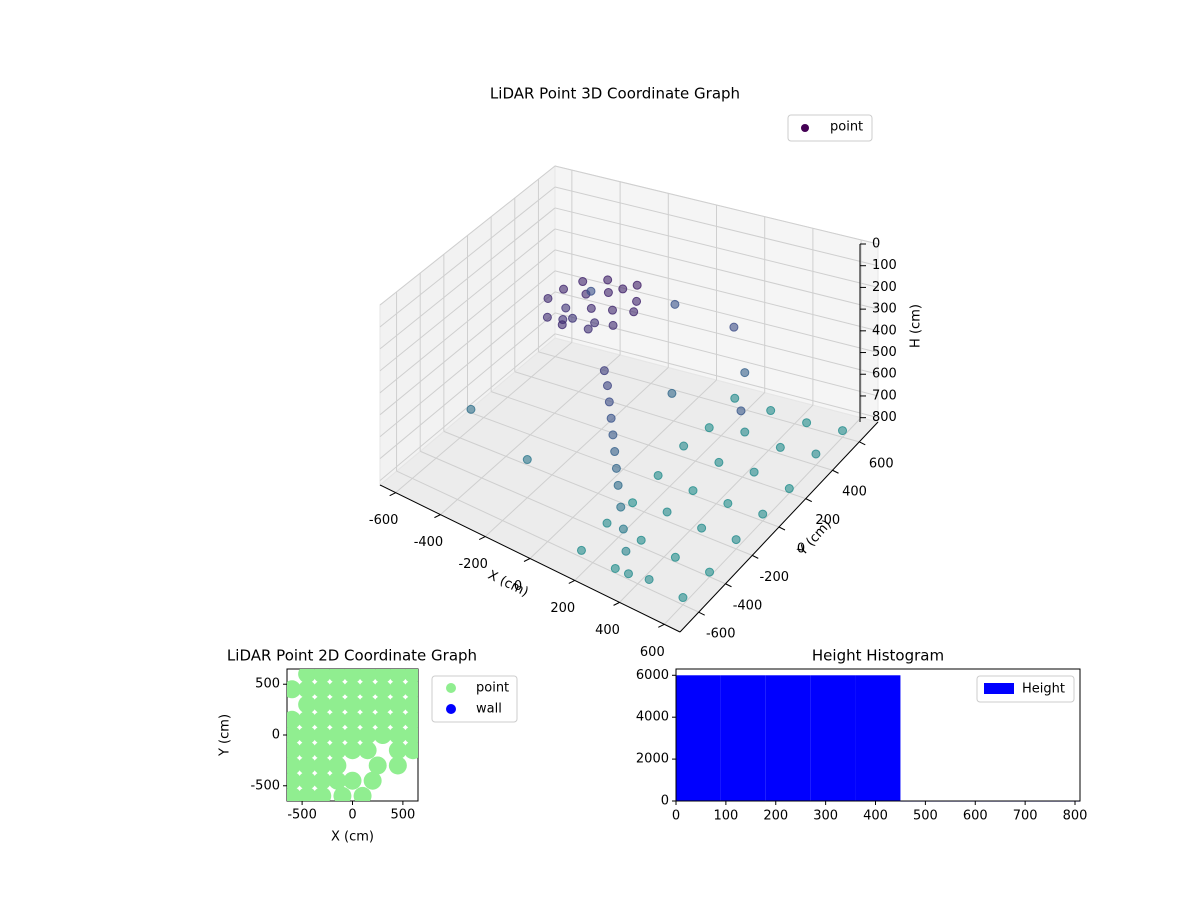 The height and width of the screenshot is (900, 1200). Describe the element at coordinates (999, 688) in the screenshot. I see `legend-patch` at that location.